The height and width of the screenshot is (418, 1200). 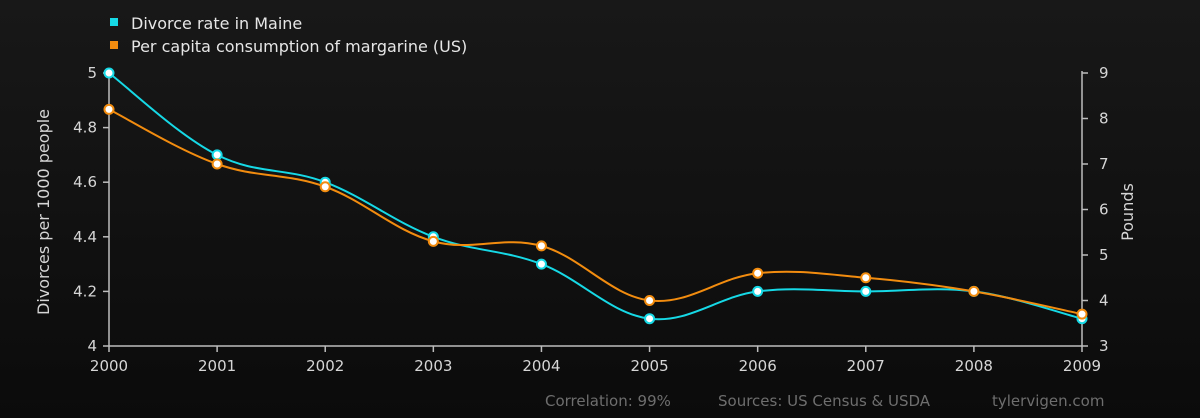 I want to click on x-tick-label: 2001, so click(x=217, y=366).